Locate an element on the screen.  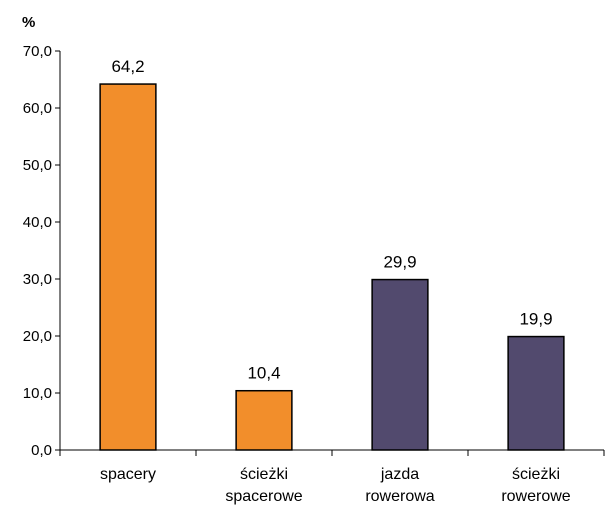
y-axis: 0,0 10,0 20,0 30,0 40,0 50,0 60,0 70,0 is located at coordinates (42, 251).